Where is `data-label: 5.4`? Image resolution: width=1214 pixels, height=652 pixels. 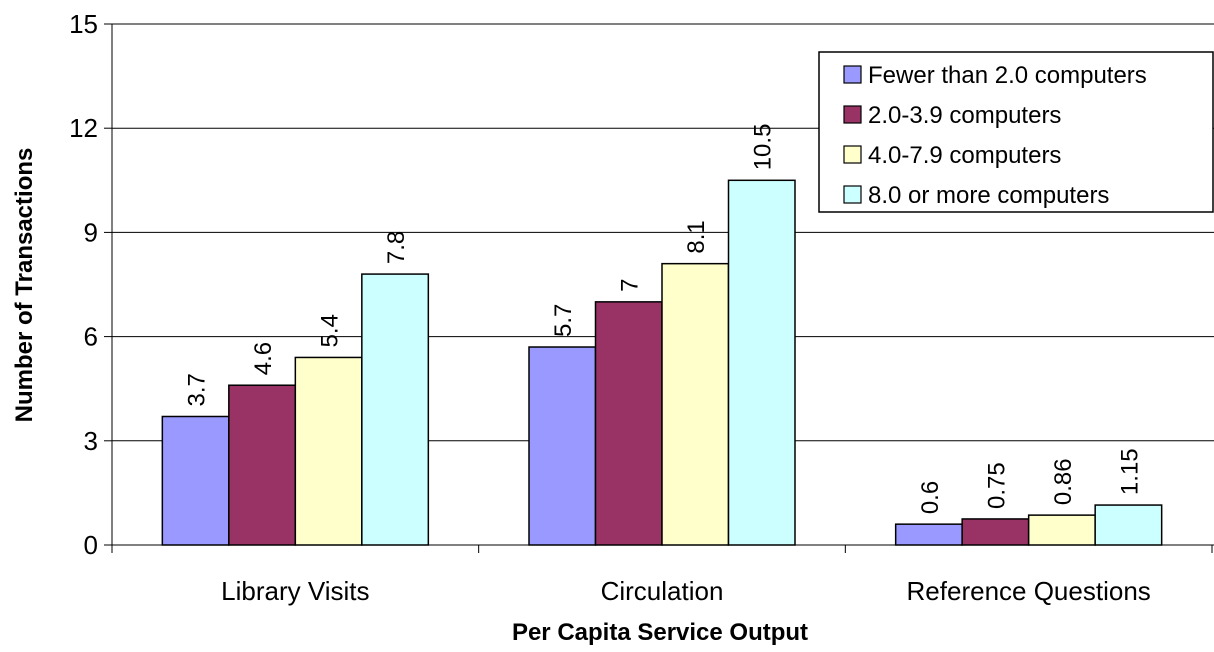
data-label: 5.4 is located at coordinates (330, 330).